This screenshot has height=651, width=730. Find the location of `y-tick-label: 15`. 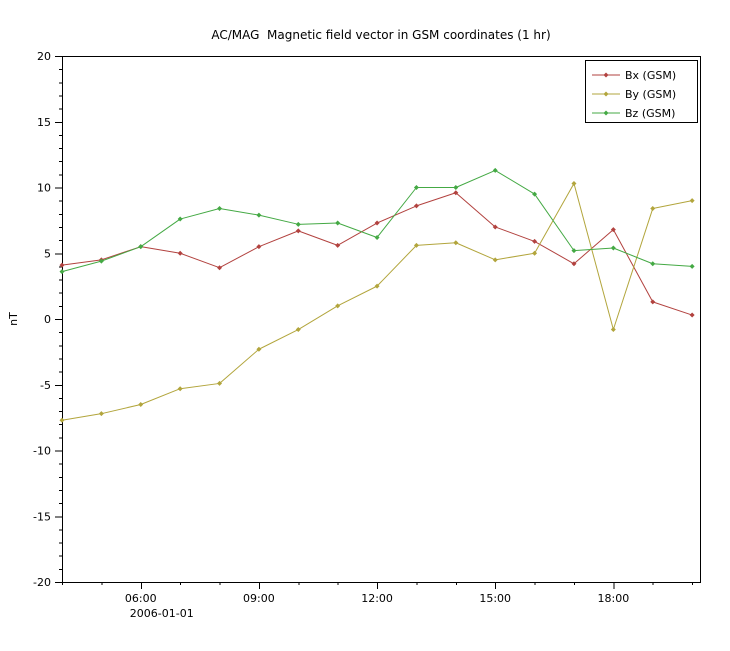

y-tick-label: 15 is located at coordinates (44, 122).